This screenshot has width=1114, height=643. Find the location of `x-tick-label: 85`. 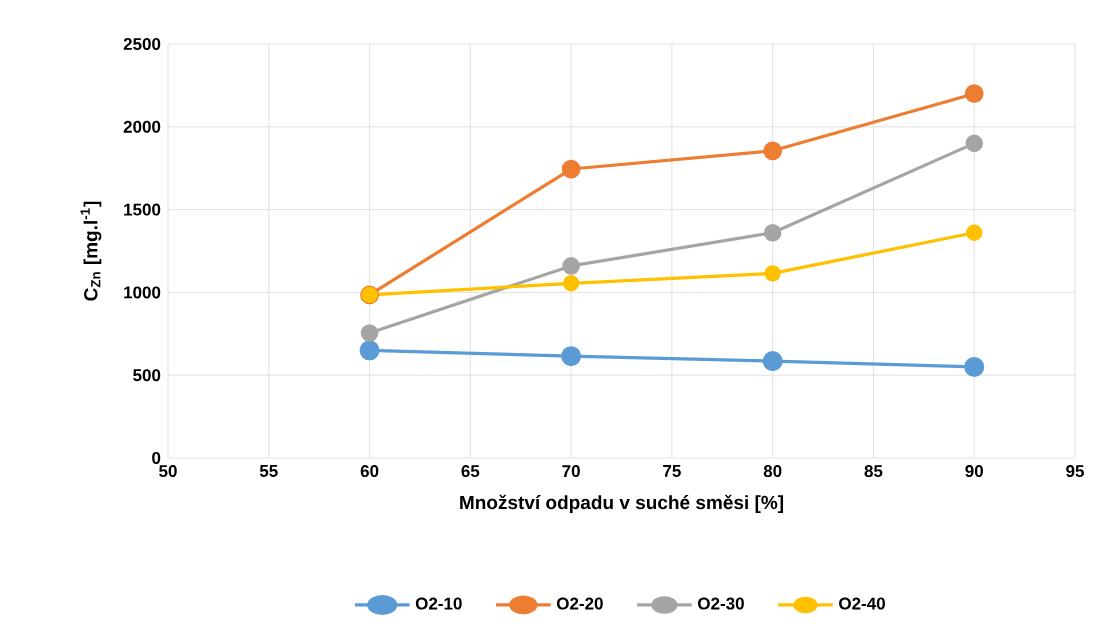

x-tick-label: 85 is located at coordinates (873, 471).